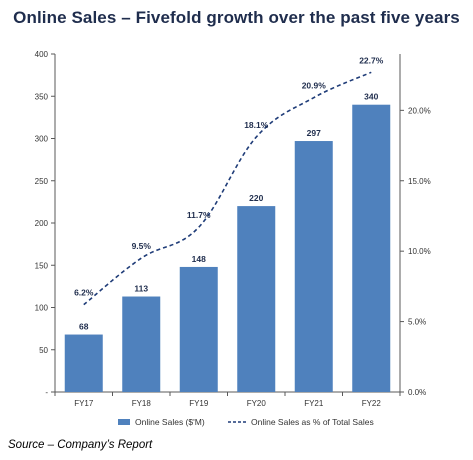  I want to click on y-right-tick-label: 0.0%, so click(417, 392).